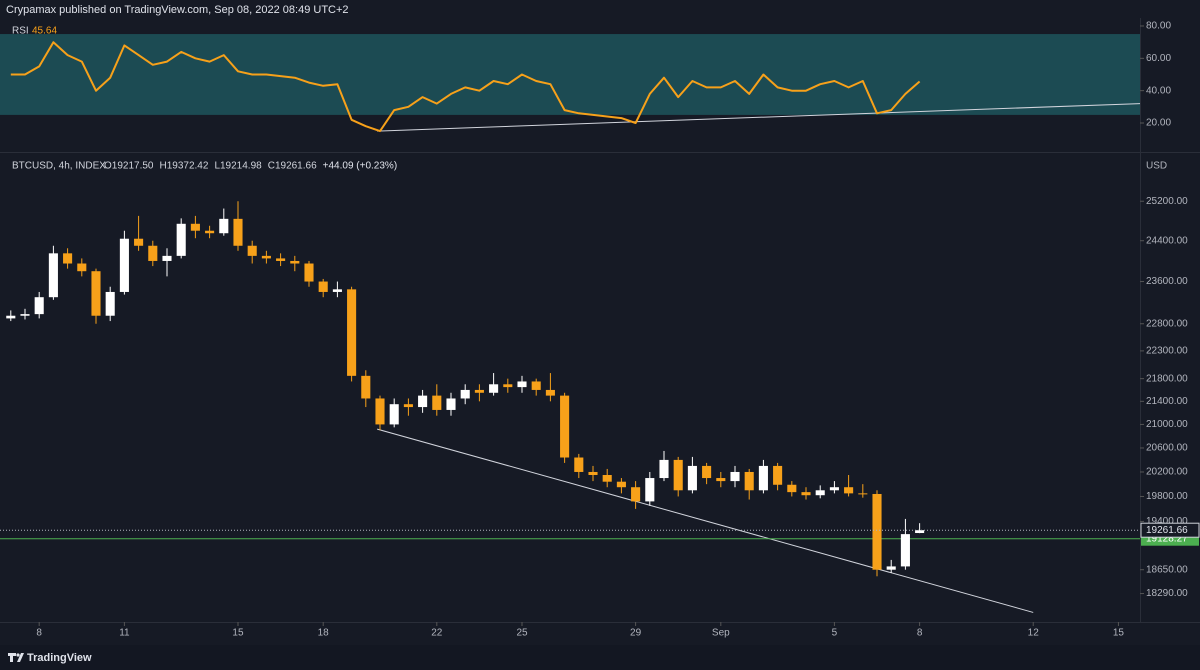  What do you see at coordinates (1167, 538) in the screenshot?
I see `hline-label: 19128.27` at bounding box center [1167, 538].